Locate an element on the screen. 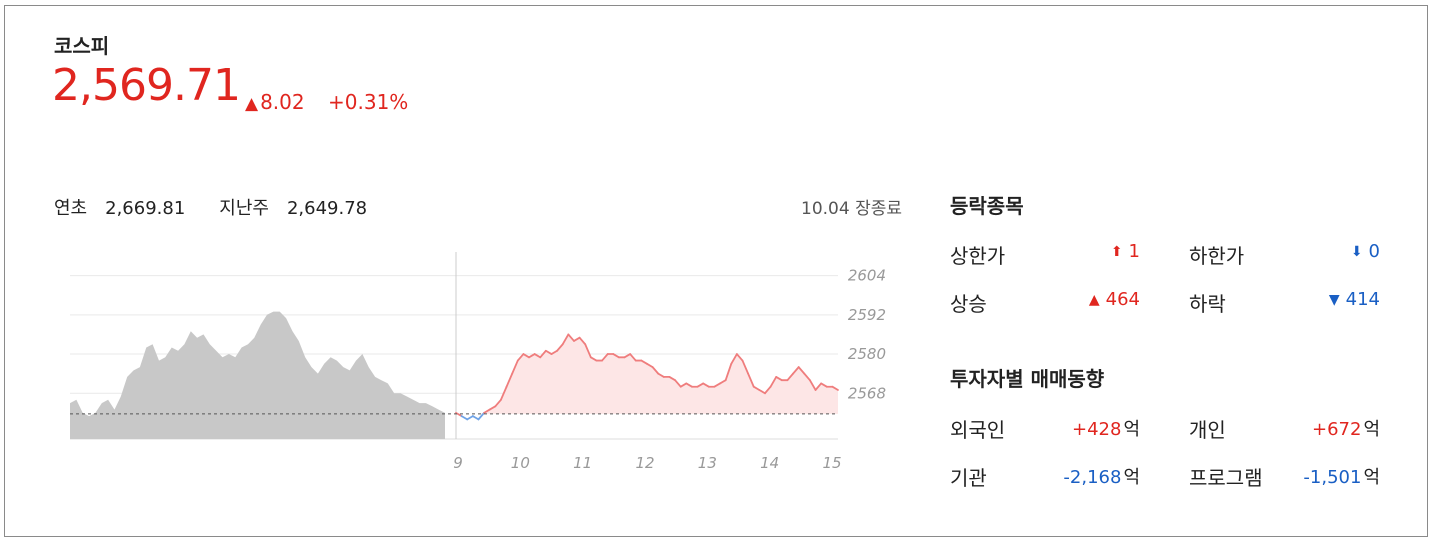 The width and height of the screenshot is (1436, 544). institution-unit: 억 is located at coordinates (1131, 477).